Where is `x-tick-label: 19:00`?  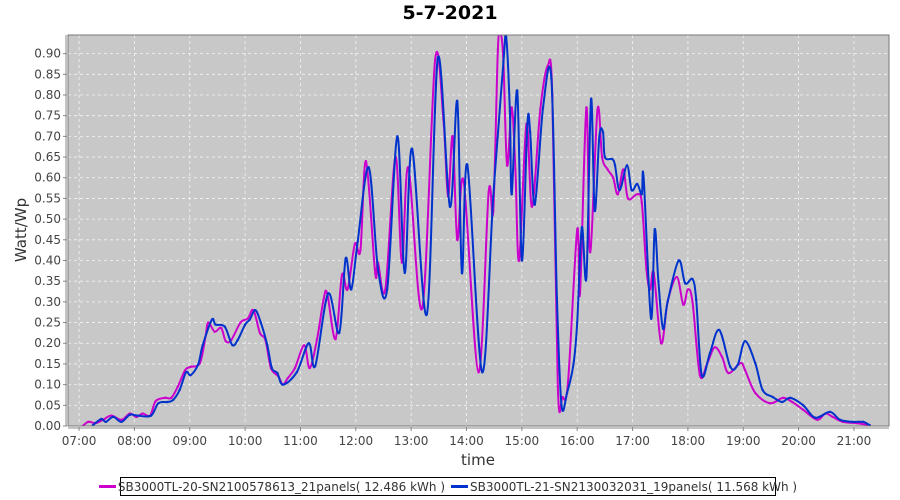
x-tick-label: 19:00 is located at coordinates (743, 441).